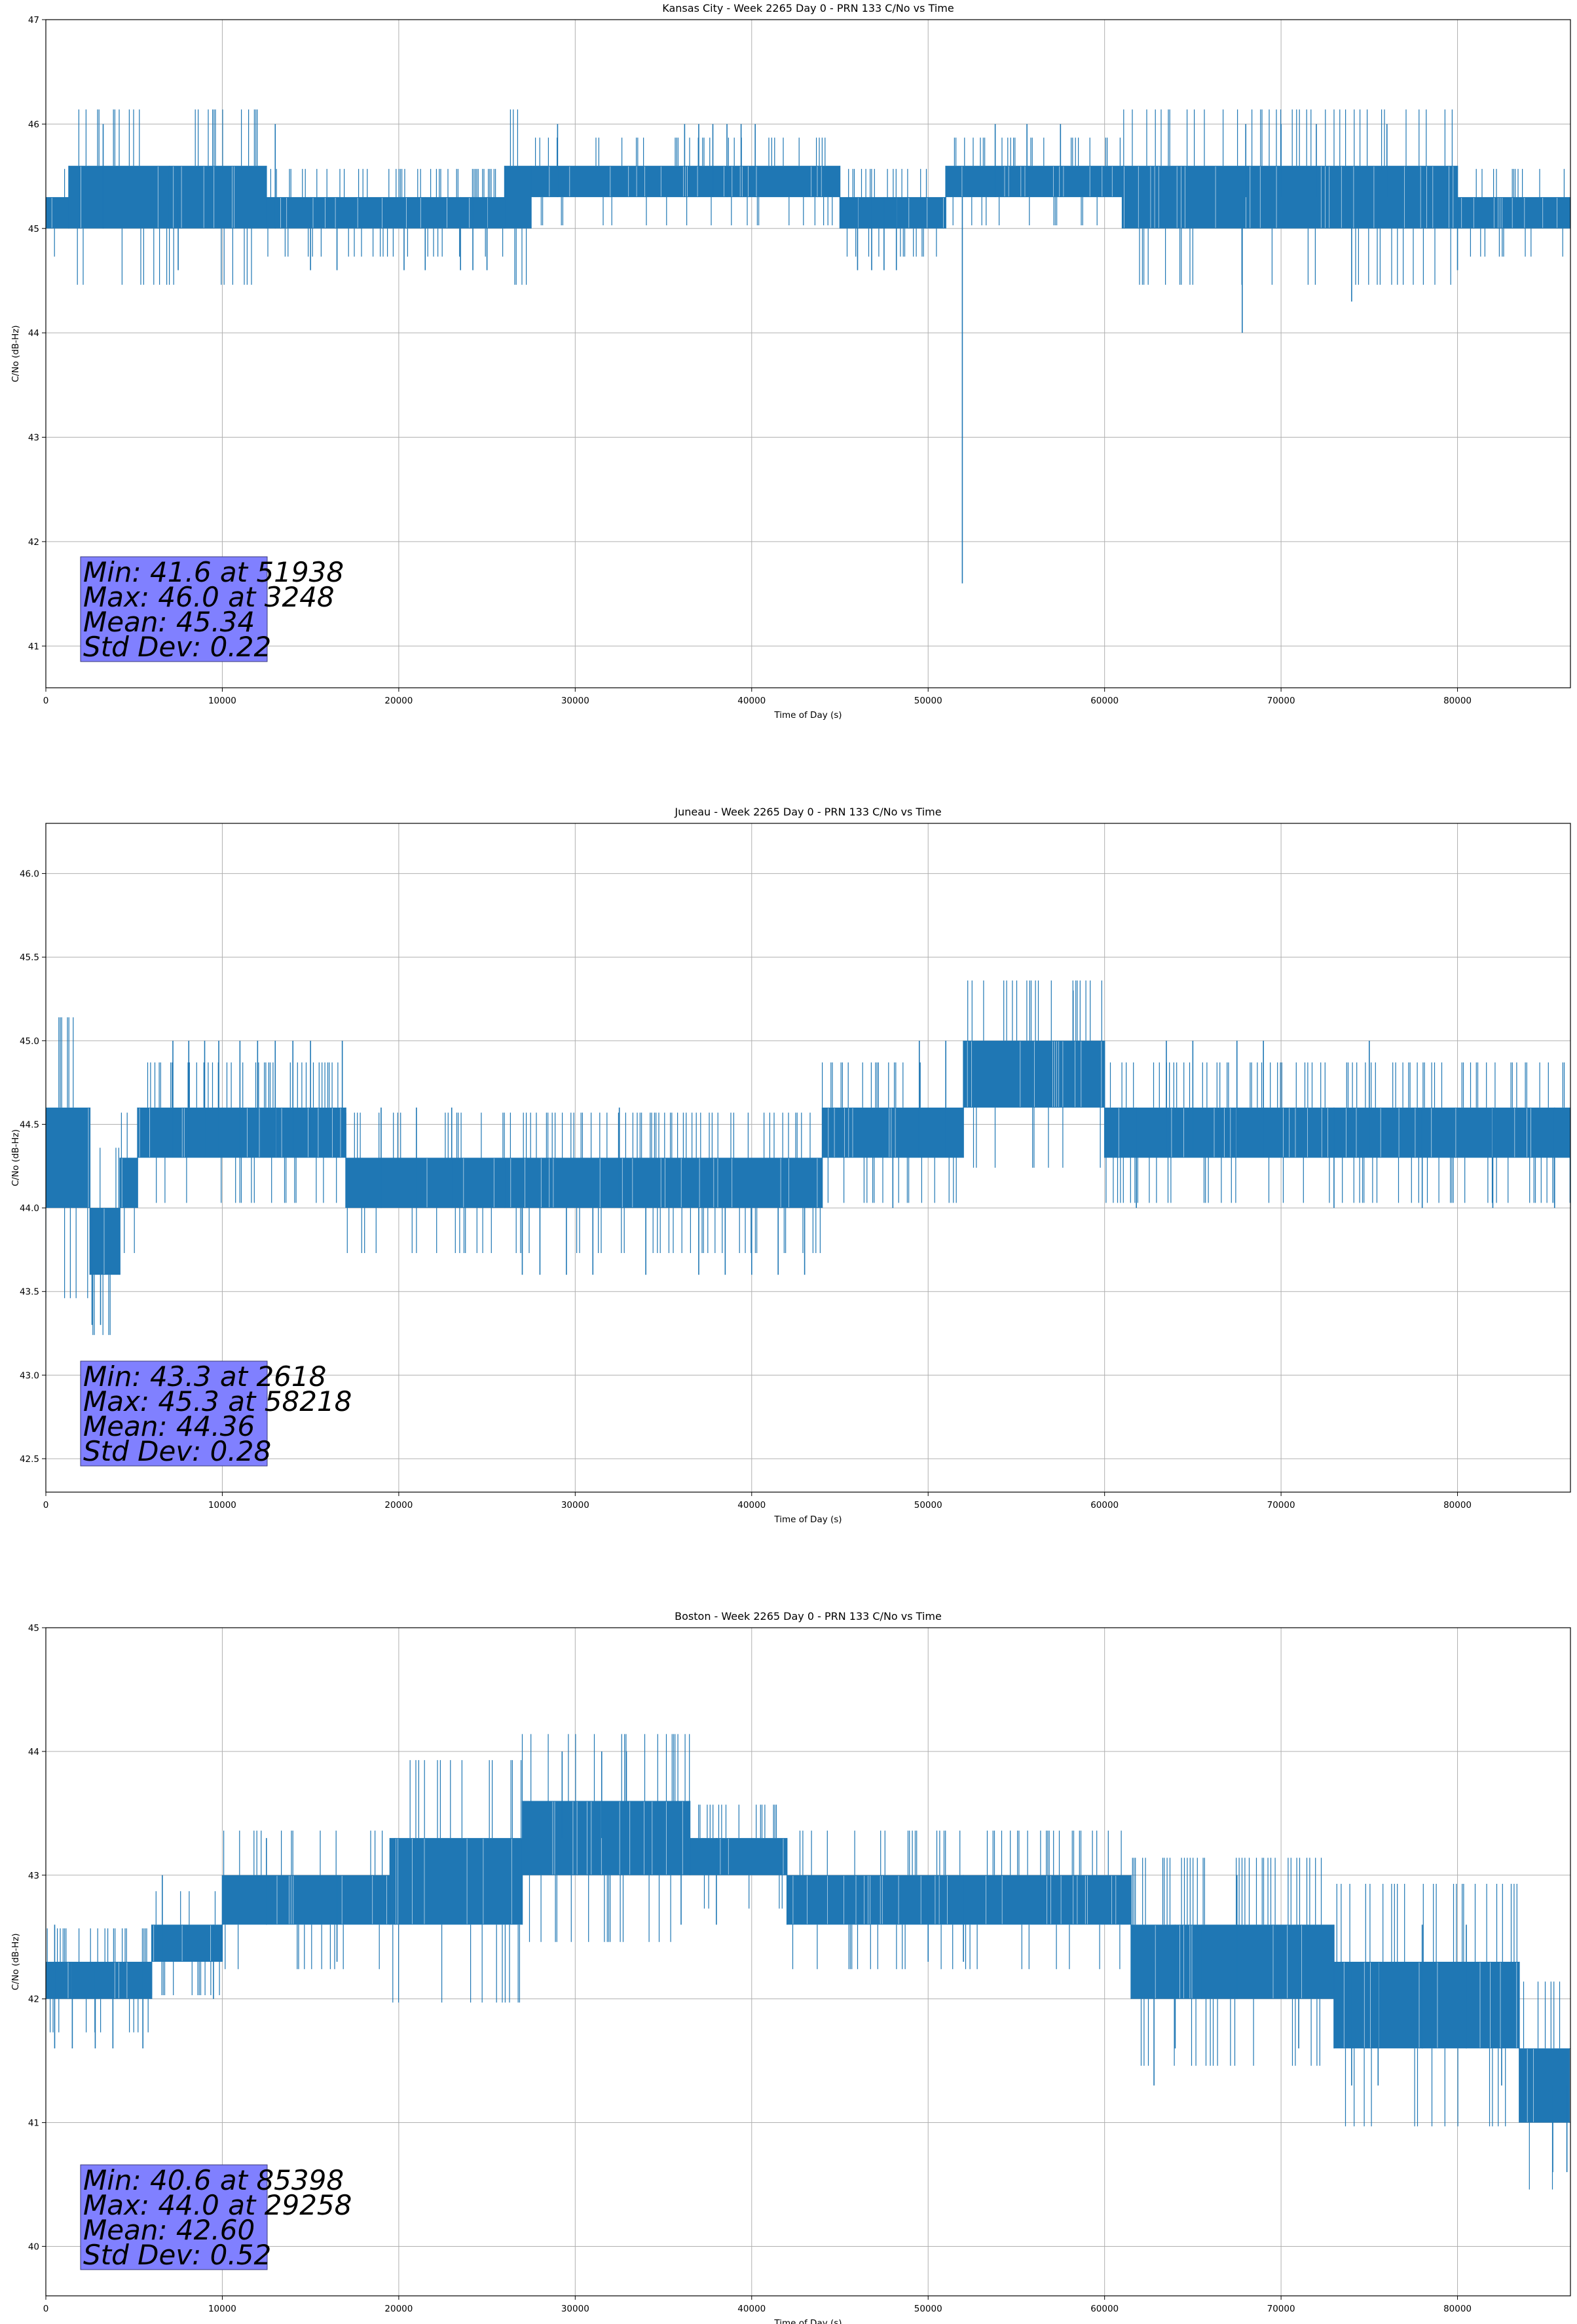 The height and width of the screenshot is (2324, 1577). Describe the element at coordinates (33, 124) in the screenshot. I see `y-tick-label: 46` at that location.